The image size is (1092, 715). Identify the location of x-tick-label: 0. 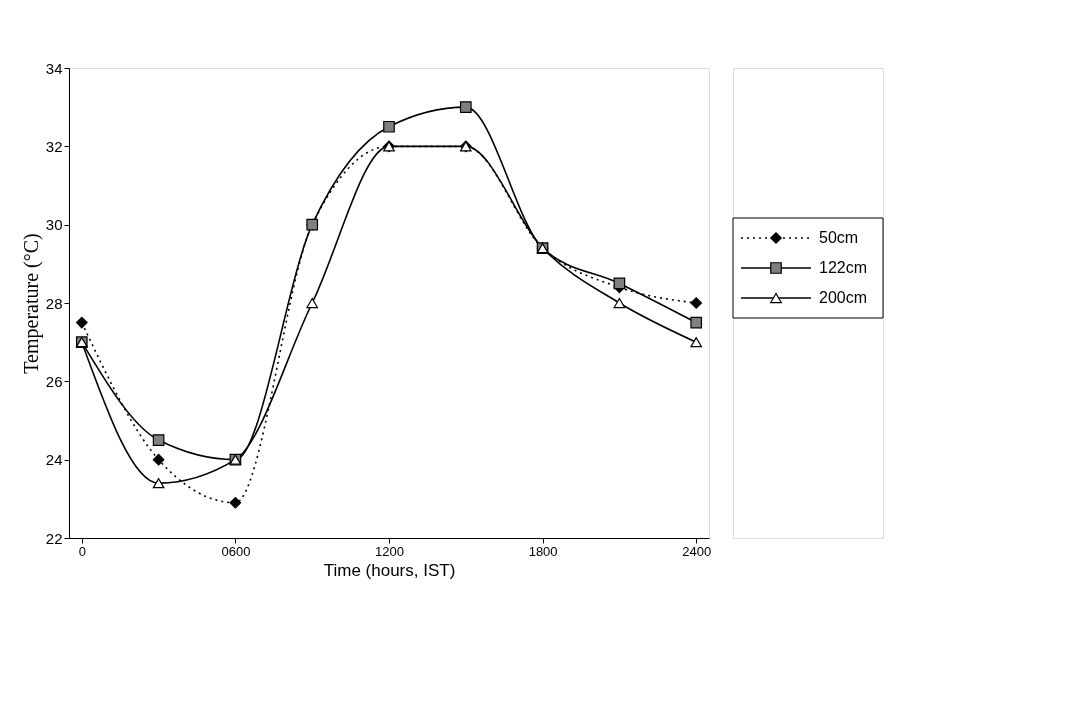
(82, 551).